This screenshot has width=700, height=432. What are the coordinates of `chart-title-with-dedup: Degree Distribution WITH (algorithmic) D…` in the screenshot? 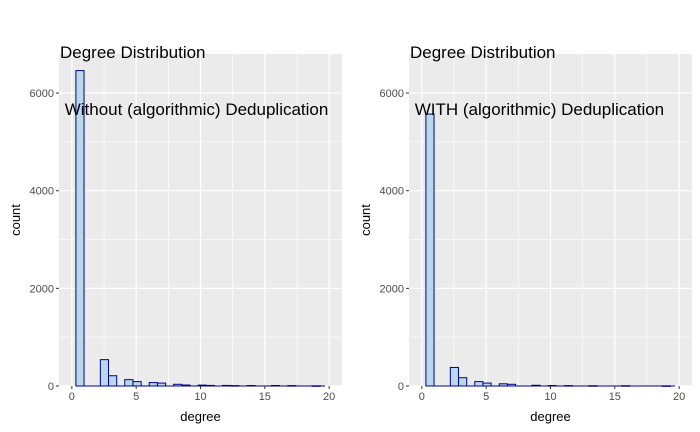 It's located at (537, 81).